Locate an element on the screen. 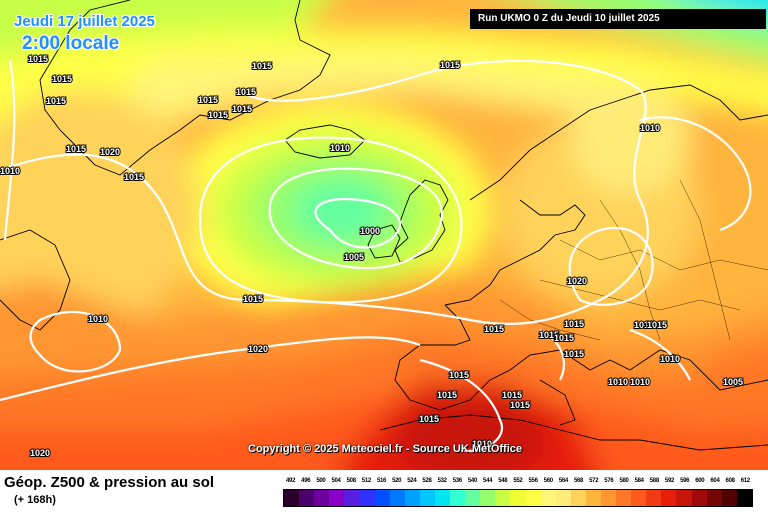 This screenshot has width=768, height=512. legend-value: 584 is located at coordinates (639, 481).